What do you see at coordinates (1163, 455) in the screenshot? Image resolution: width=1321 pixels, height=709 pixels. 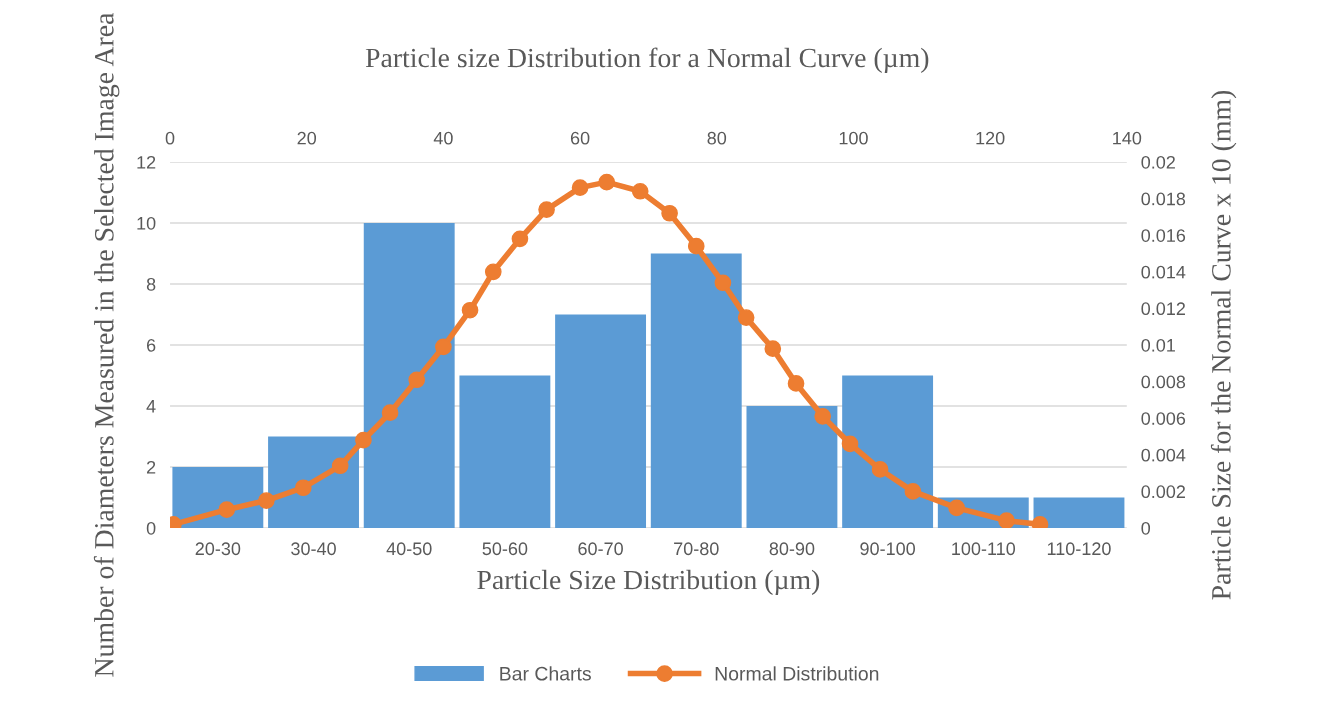 I see `y-tick-label: 0.004` at bounding box center [1163, 455].